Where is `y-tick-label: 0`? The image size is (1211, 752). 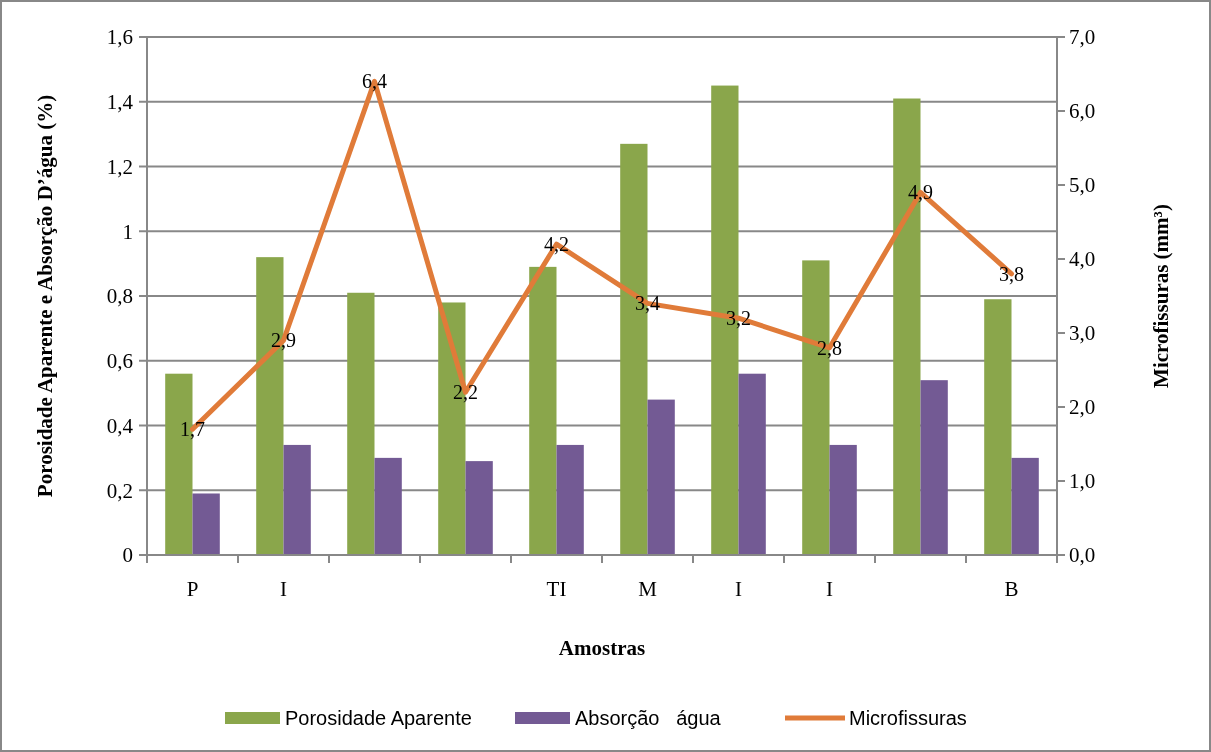
y-tick-label: 0 is located at coordinates (127, 555).